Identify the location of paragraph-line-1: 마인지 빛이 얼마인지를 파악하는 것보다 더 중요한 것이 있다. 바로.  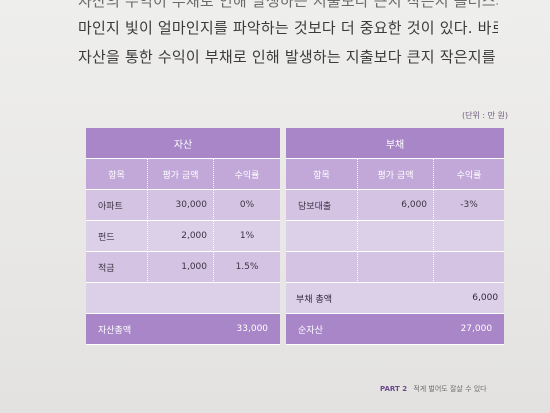
(288, 28).